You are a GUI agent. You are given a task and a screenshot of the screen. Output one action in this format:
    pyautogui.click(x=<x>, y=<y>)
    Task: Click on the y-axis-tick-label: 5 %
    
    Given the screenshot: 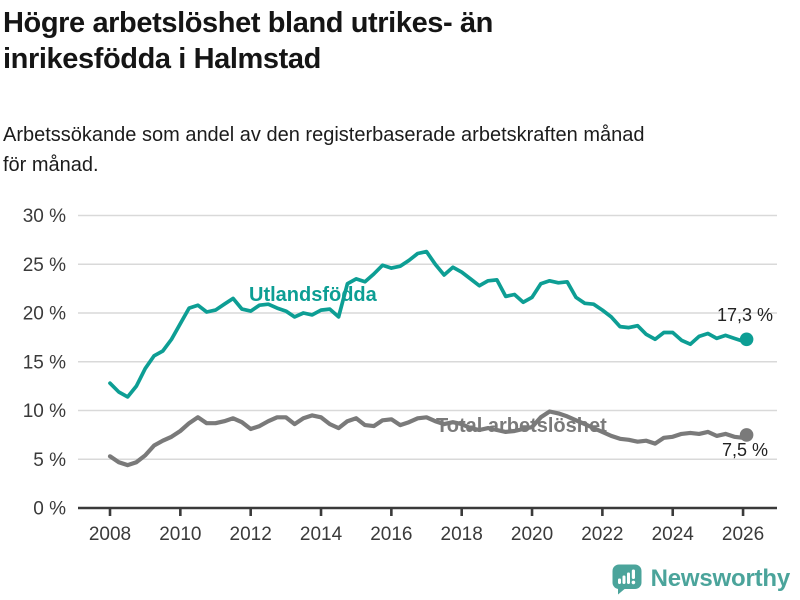 What is the action you would take?
    pyautogui.click(x=49, y=460)
    